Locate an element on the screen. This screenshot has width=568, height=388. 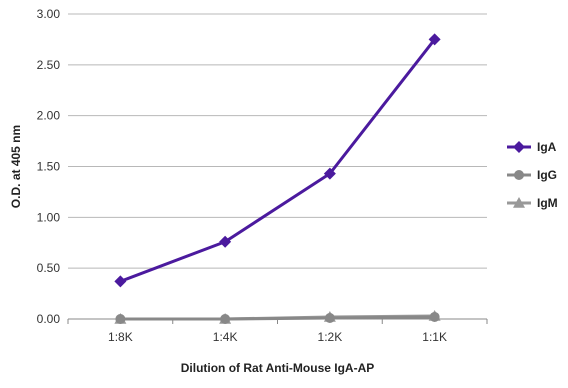
legend-label: IgA is located at coordinates (547, 147).